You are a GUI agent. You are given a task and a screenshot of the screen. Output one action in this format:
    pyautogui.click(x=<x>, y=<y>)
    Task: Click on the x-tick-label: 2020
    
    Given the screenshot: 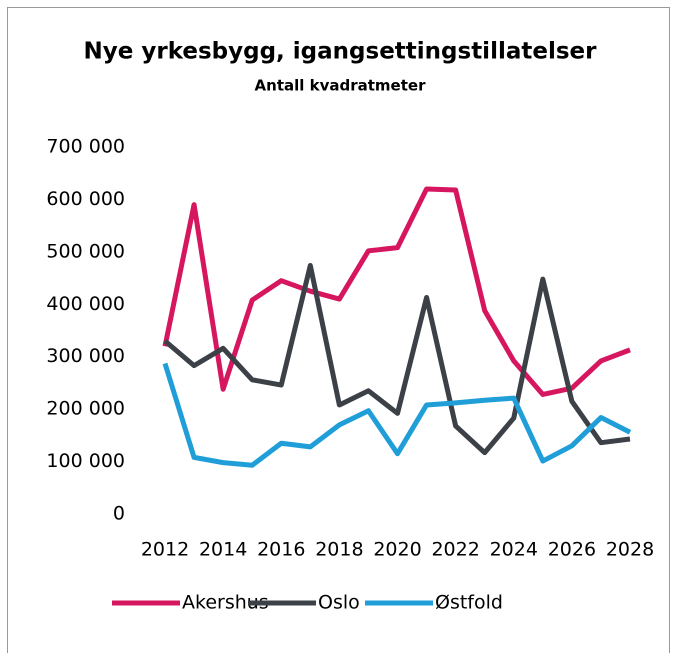 What is the action you would take?
    pyautogui.click(x=397, y=550)
    